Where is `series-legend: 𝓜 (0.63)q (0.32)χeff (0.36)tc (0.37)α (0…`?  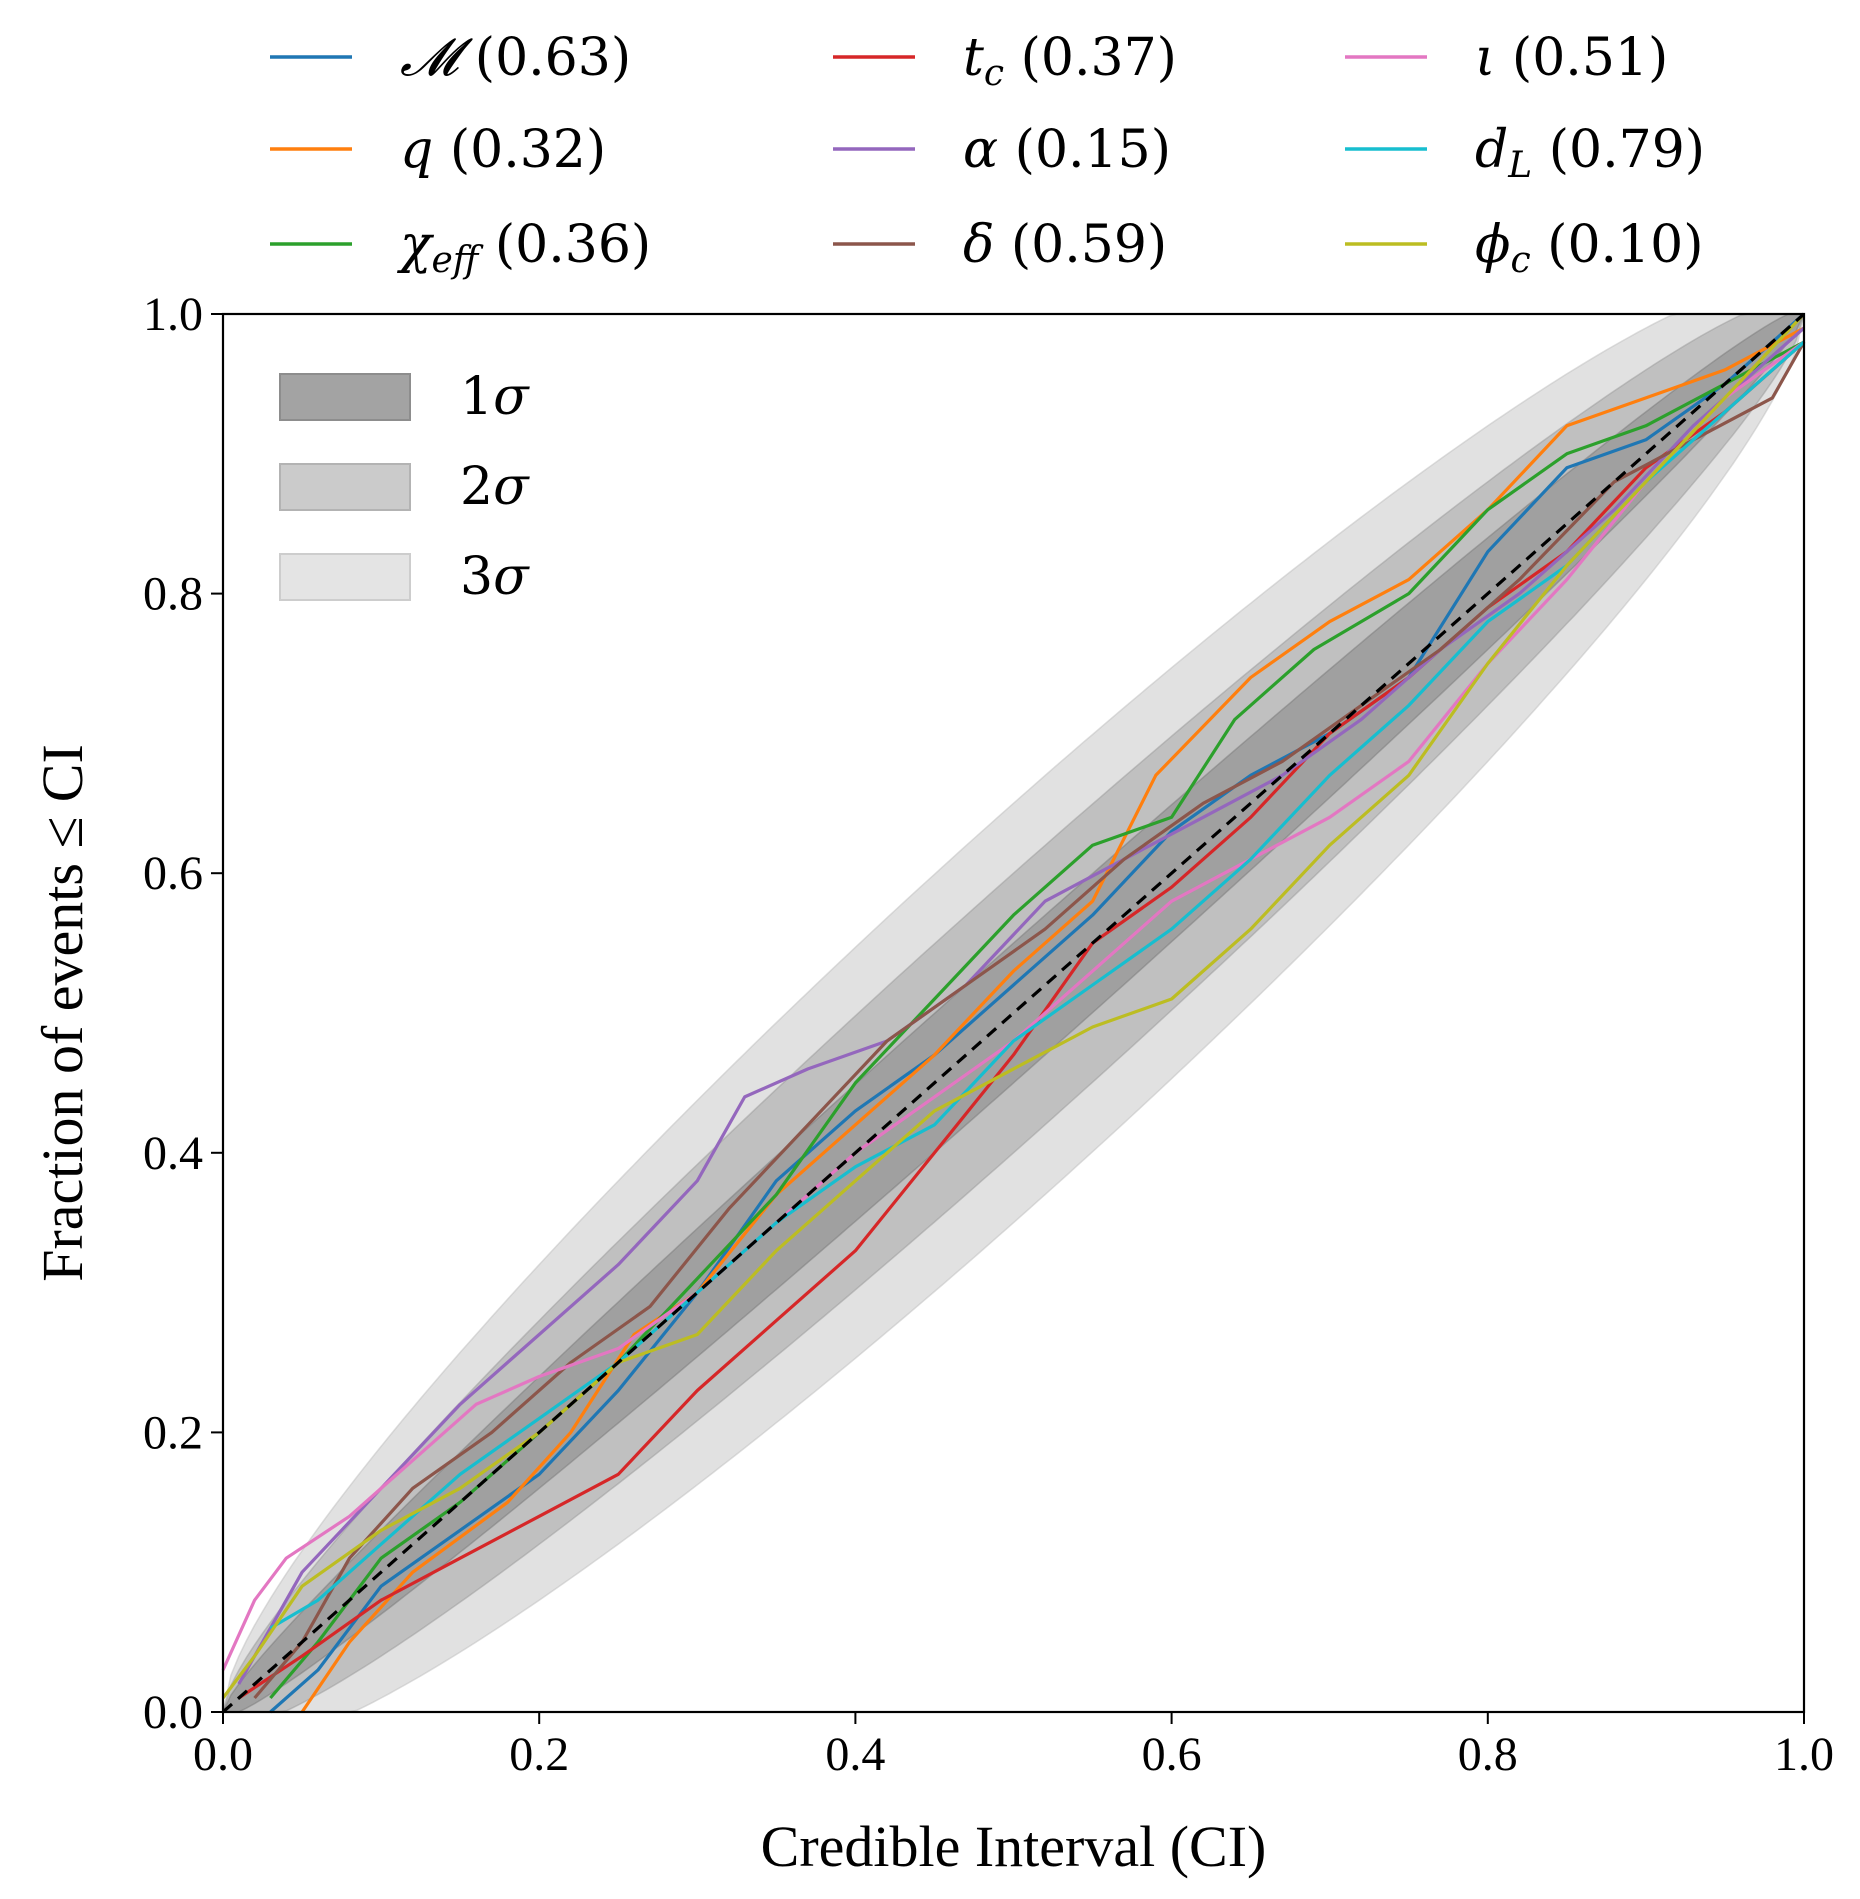 series-legend: 𝓜 (0.63)q (0.32)χeff (0.36)tc (0.37)α (0… is located at coordinates (987, 154).